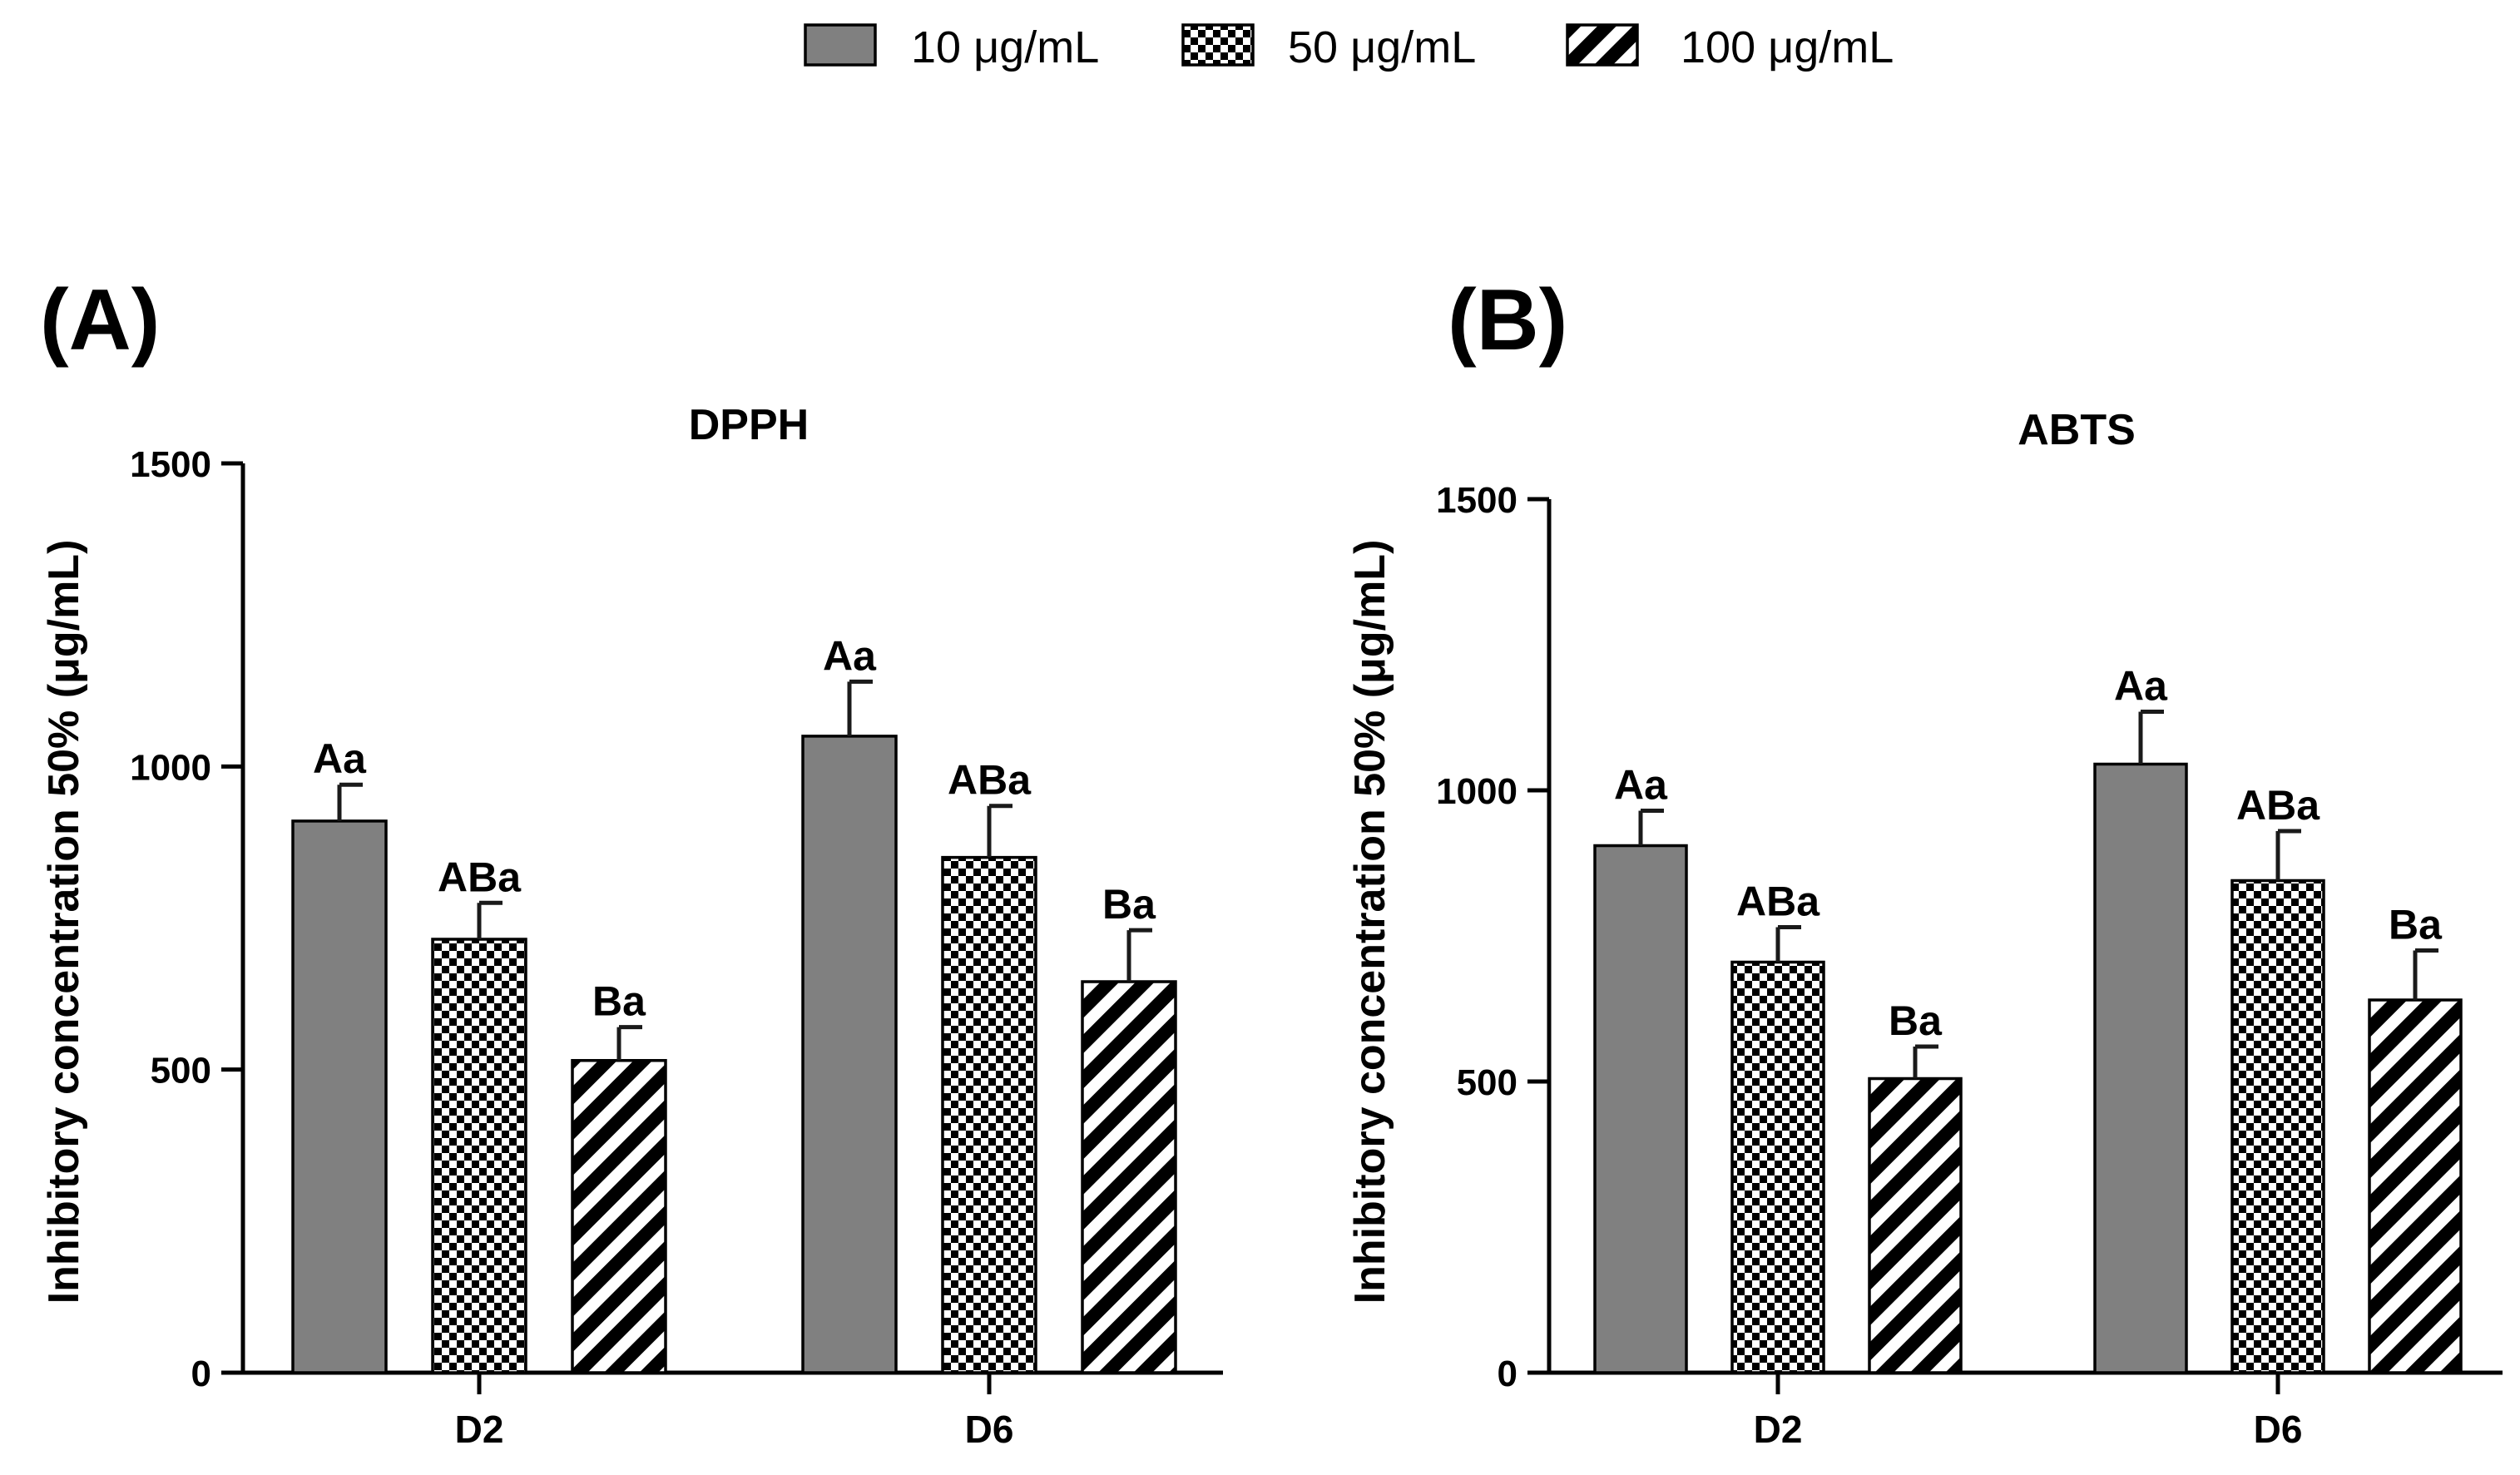 This screenshot has width=2520, height=1475. Describe the element at coordinates (1602, 45) in the screenshot. I see `legend-swatch-stripes` at that location.